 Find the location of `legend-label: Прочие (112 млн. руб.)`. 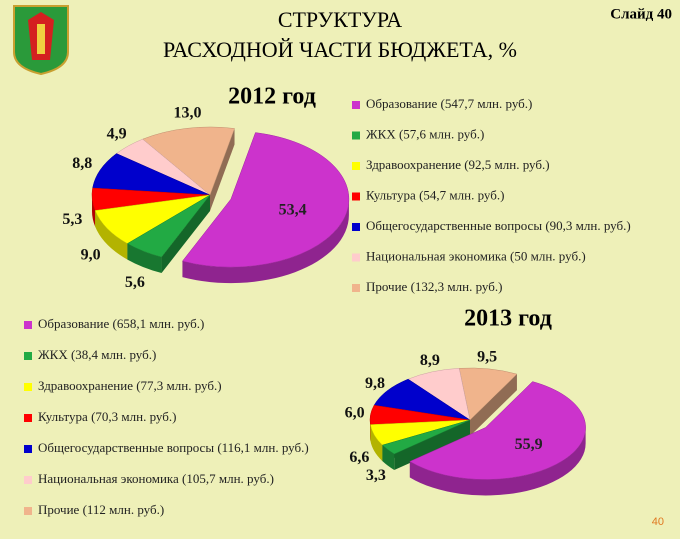

legend-label: Прочие (112 млн. руб.) is located at coordinates (101, 509).